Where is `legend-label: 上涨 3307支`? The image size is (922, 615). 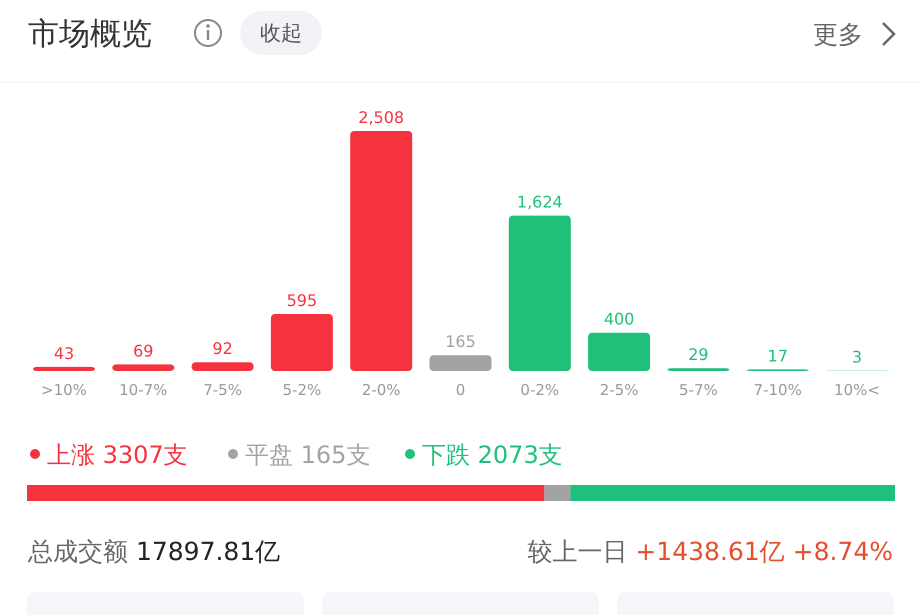 legend-label: 上涨 3307支 is located at coordinates (117, 455).